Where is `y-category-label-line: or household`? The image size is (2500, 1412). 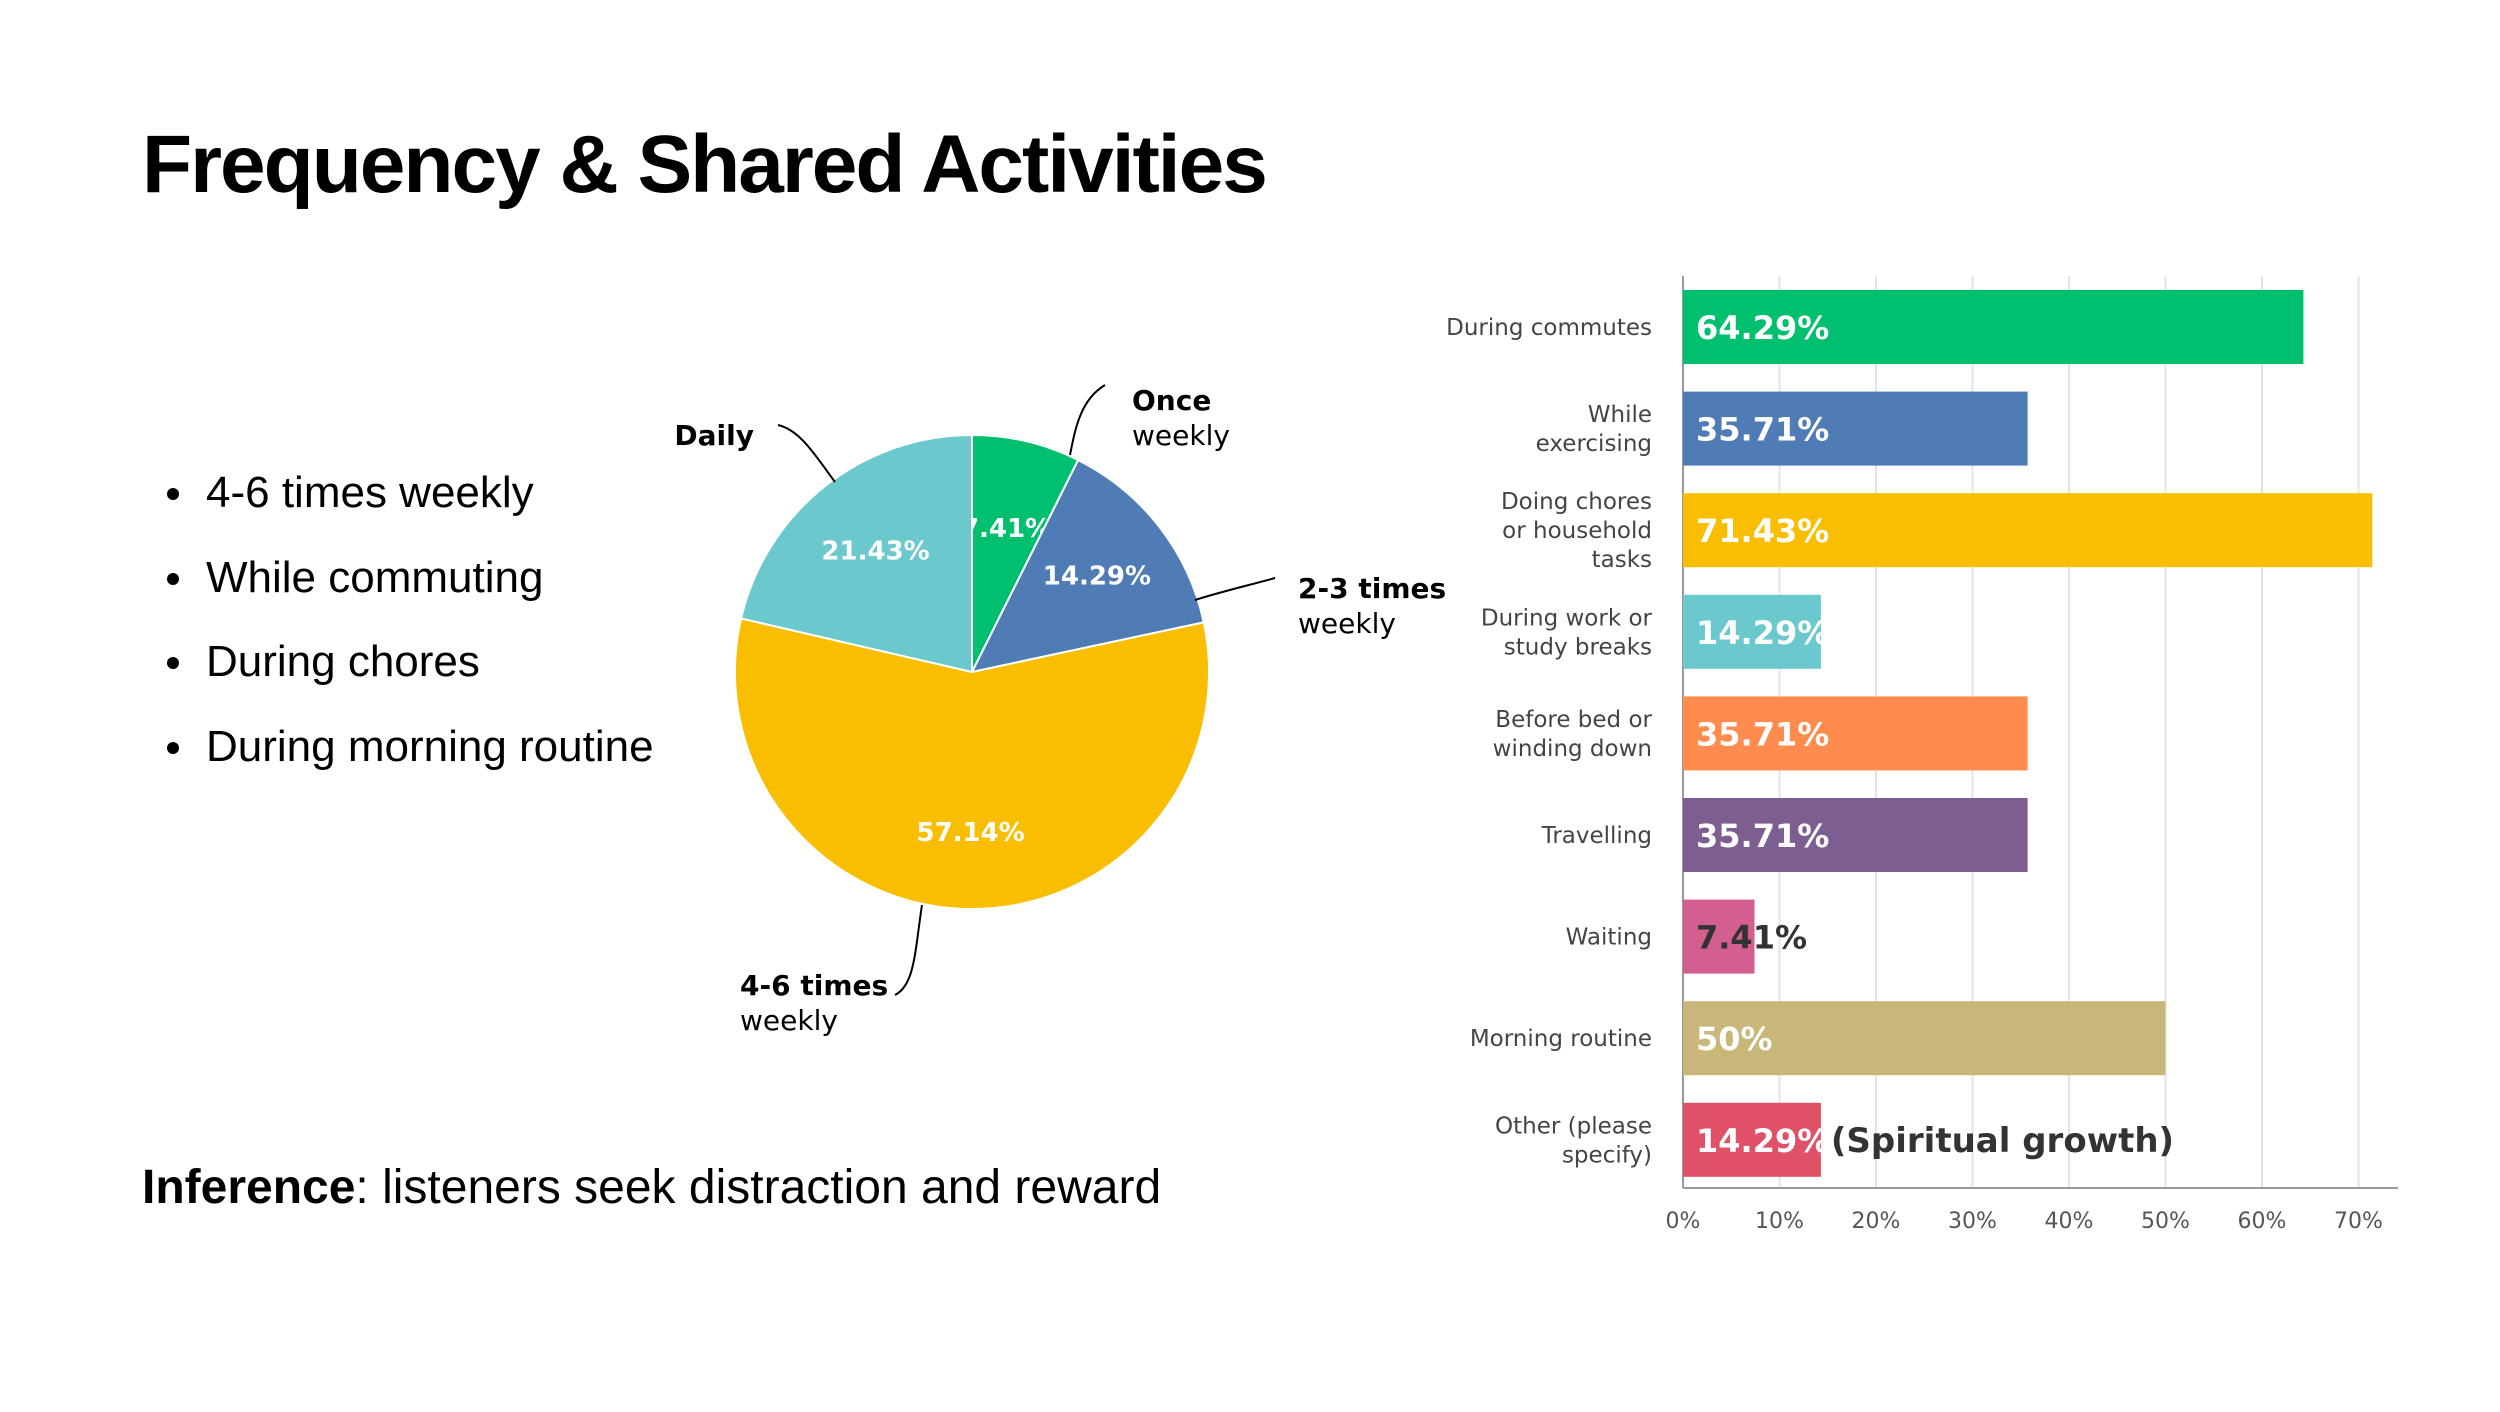 y-category-label-line: or household is located at coordinates (1577, 531).